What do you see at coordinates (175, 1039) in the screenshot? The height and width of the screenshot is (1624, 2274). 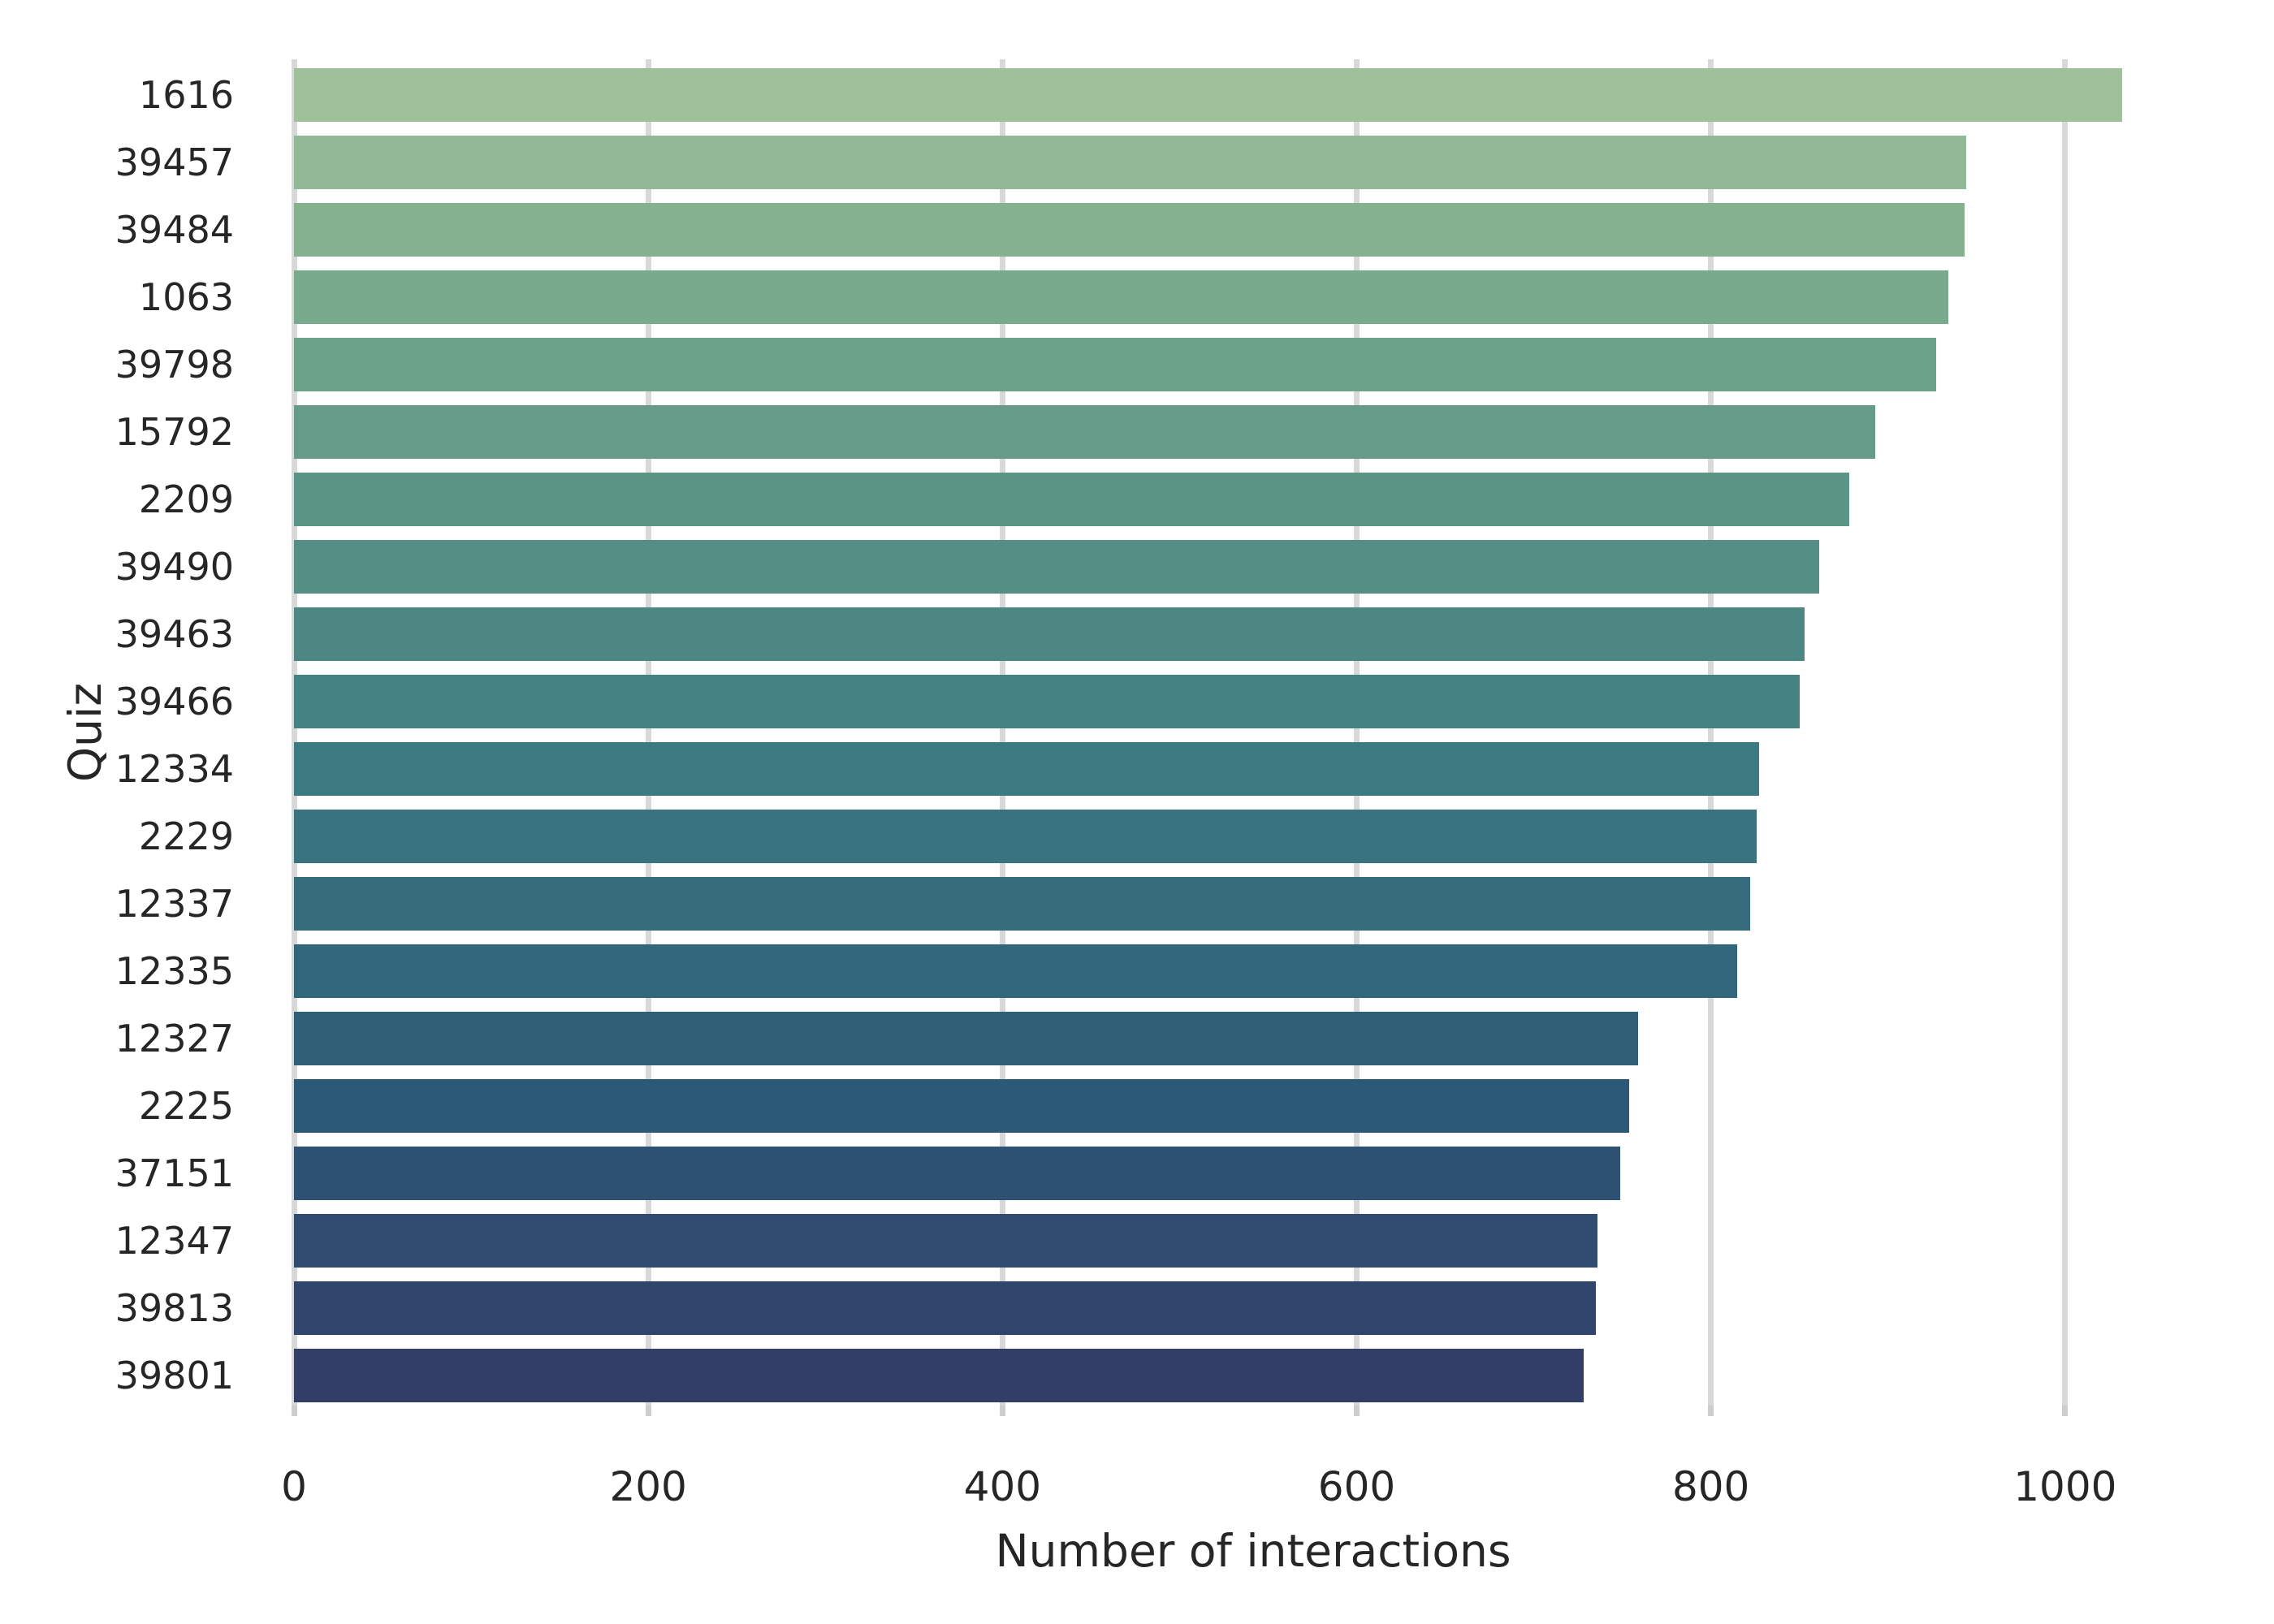 I see `y-tick-label-12327: 12327` at bounding box center [175, 1039].